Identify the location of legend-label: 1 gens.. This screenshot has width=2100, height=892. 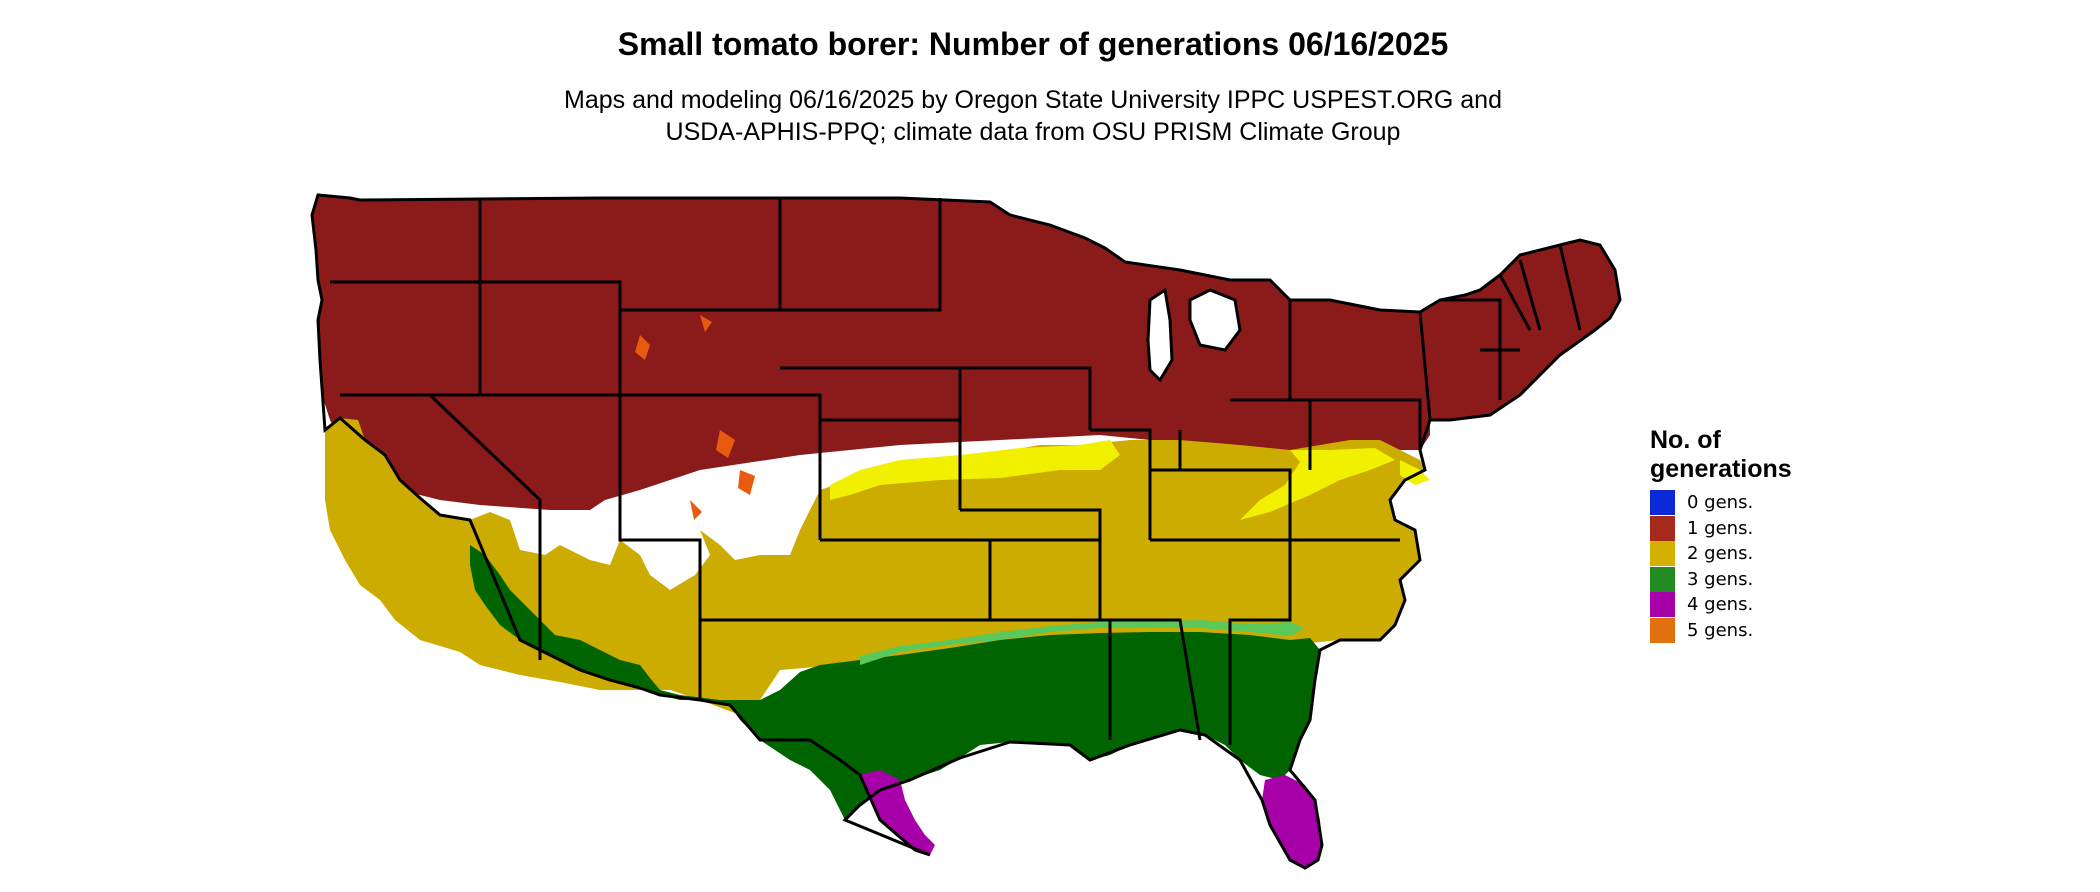
(1720, 528).